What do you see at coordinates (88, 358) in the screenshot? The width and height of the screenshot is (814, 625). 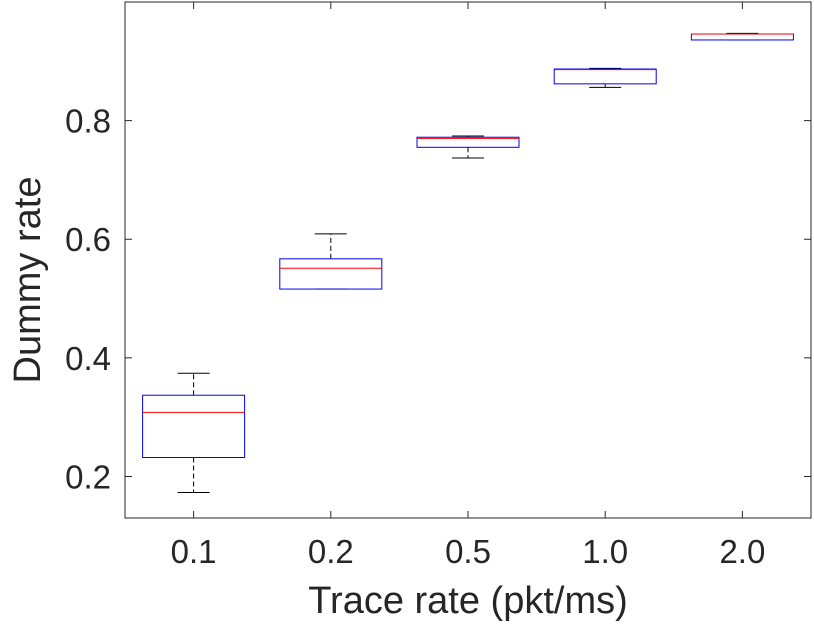 I see `y-tick-label: 0.4` at bounding box center [88, 358].